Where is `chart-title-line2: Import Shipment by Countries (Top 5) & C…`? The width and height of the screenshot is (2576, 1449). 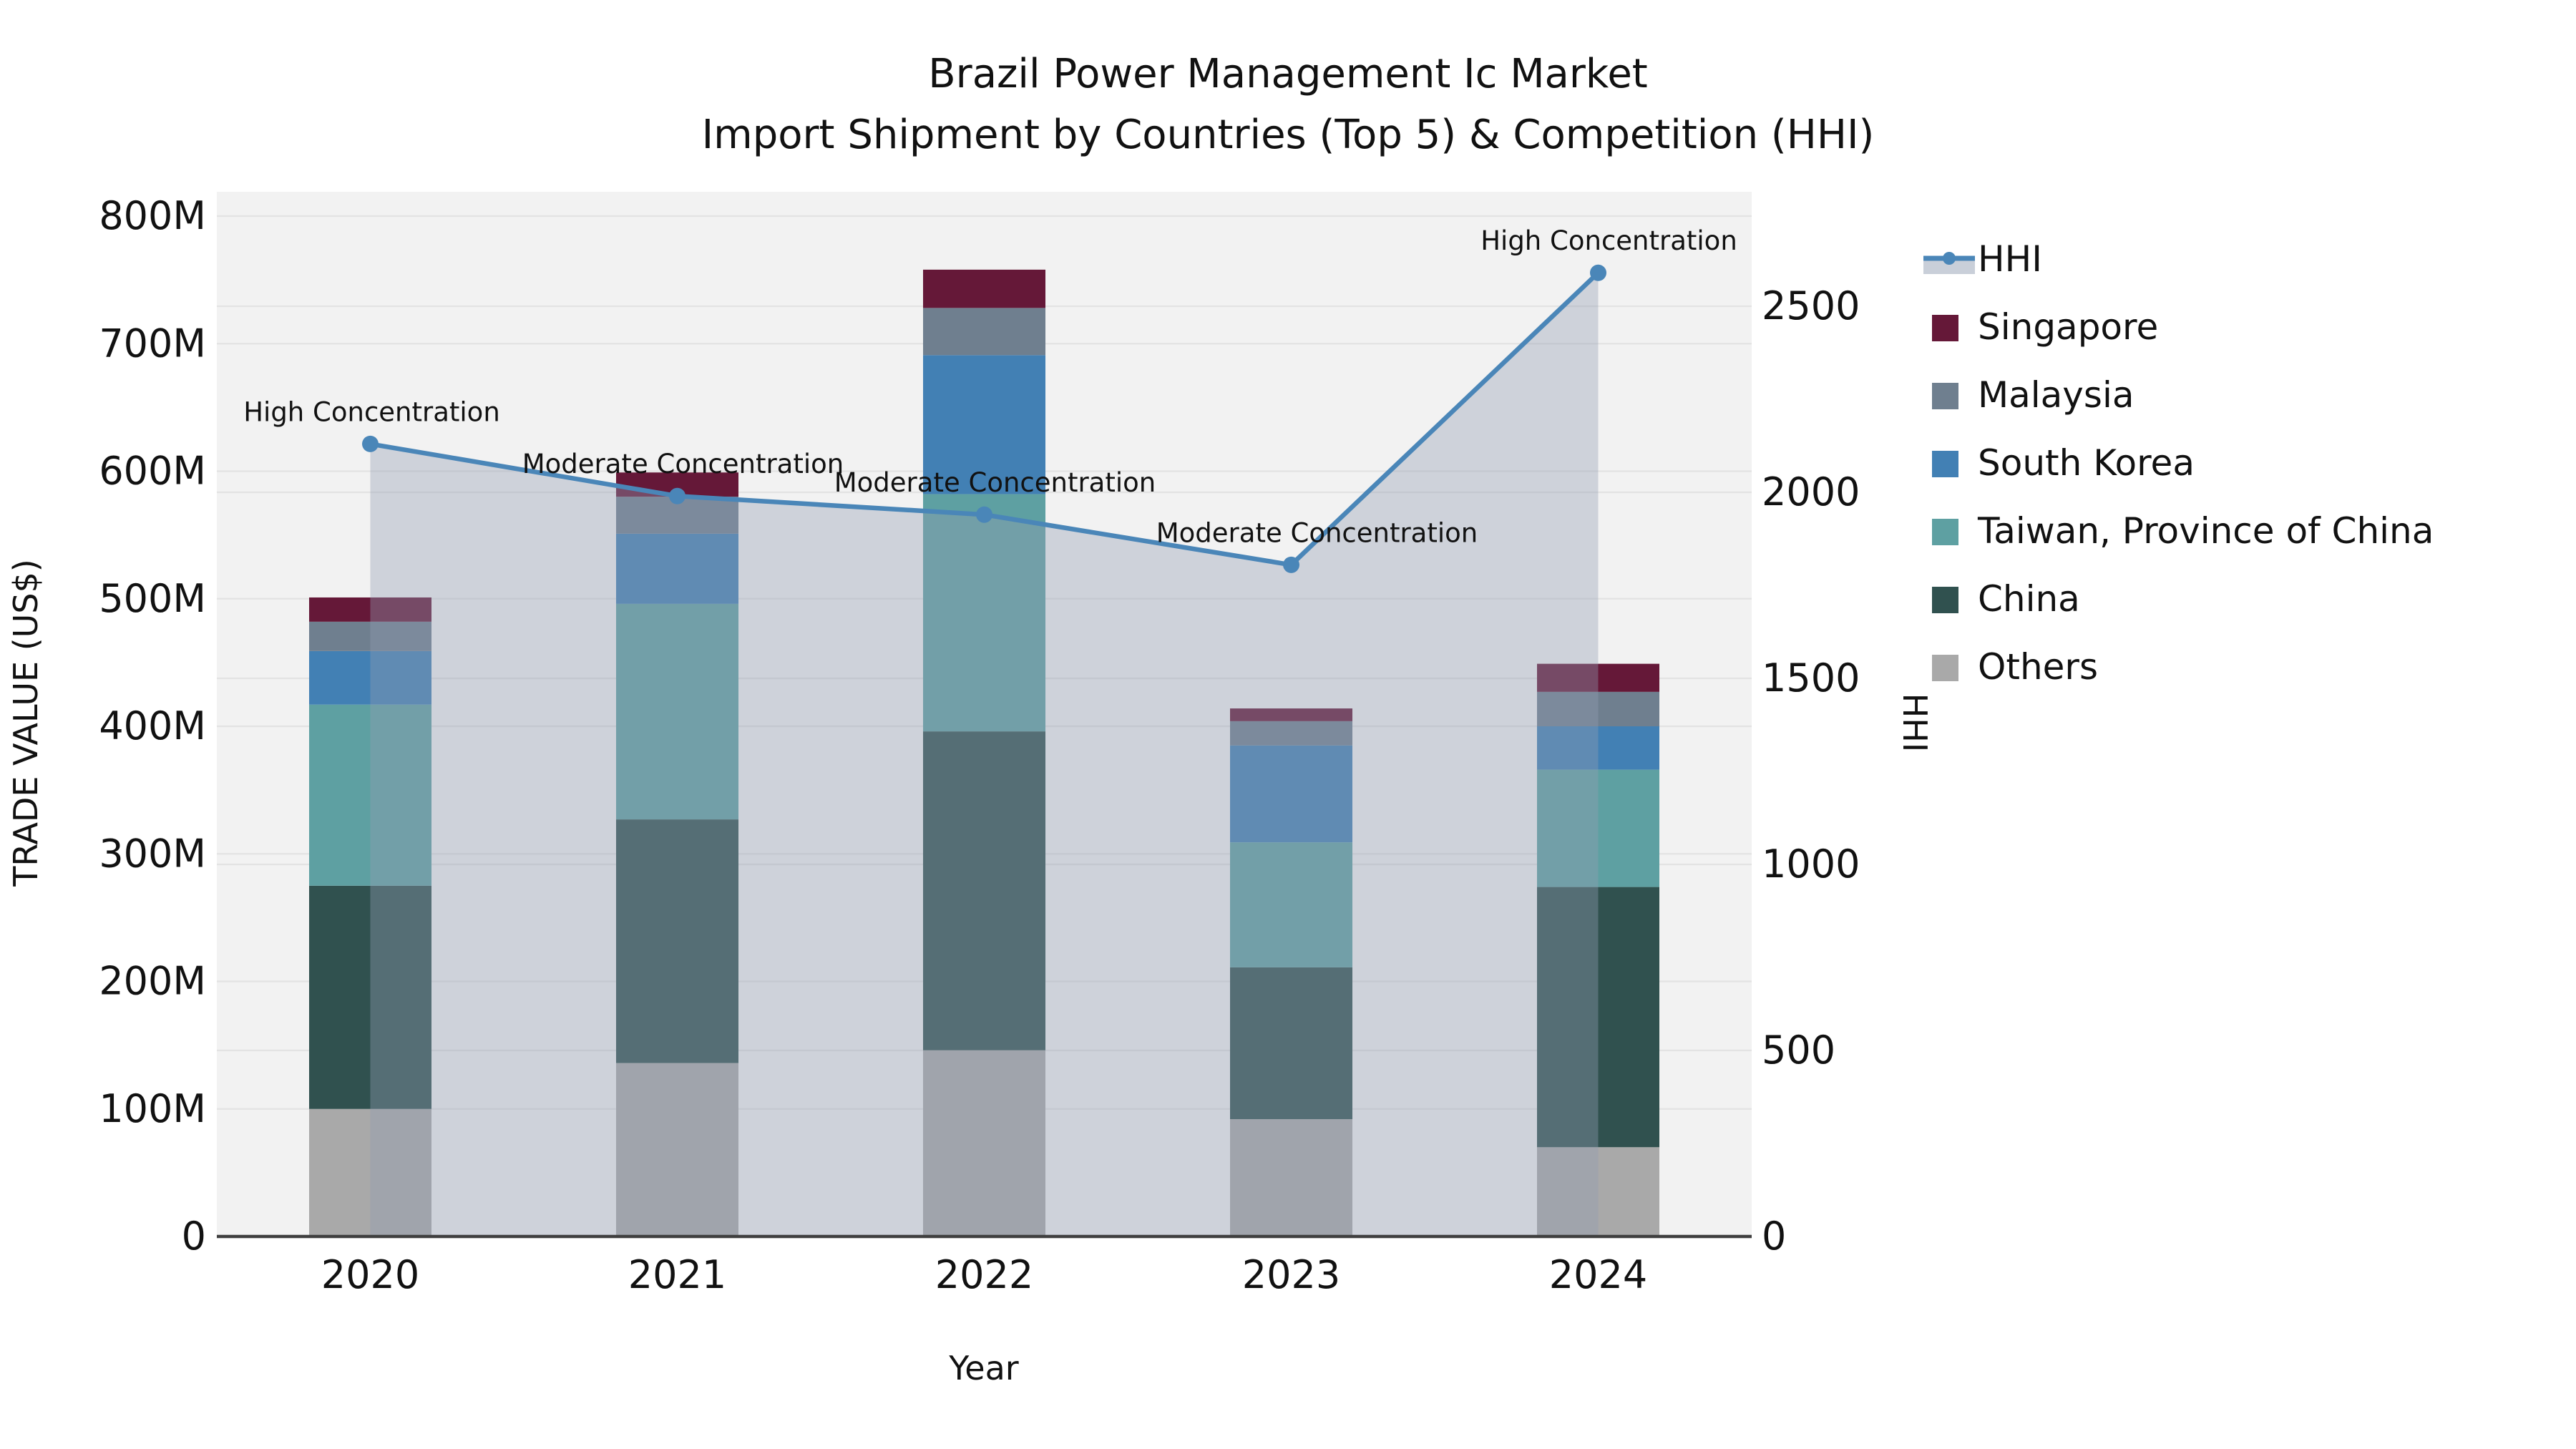 chart-title-line2: Import Shipment by Countries (Top 5) & C… is located at coordinates (1288, 135).